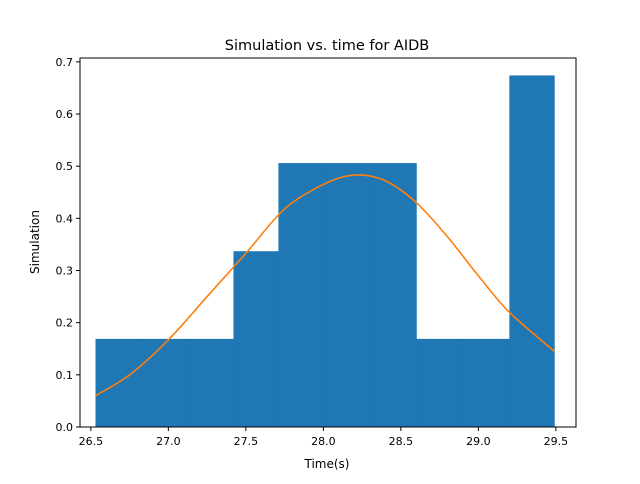 The height and width of the screenshot is (484, 640). Describe the element at coordinates (323, 441) in the screenshot. I see `x-tick-label: 28.0` at that location.